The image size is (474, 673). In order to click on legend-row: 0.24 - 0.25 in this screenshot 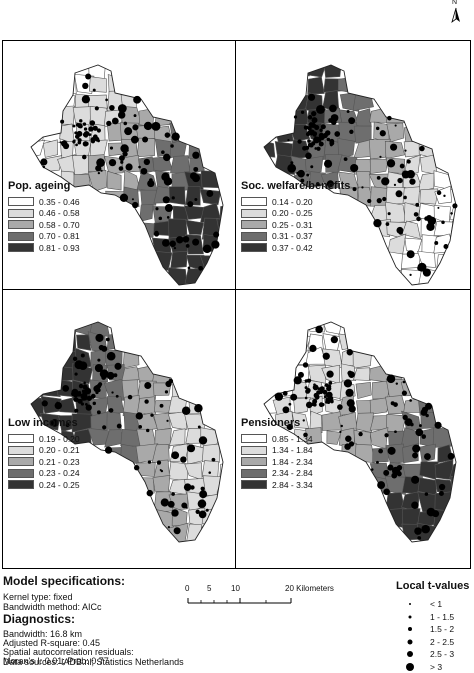, I will do `click(44, 485)`.